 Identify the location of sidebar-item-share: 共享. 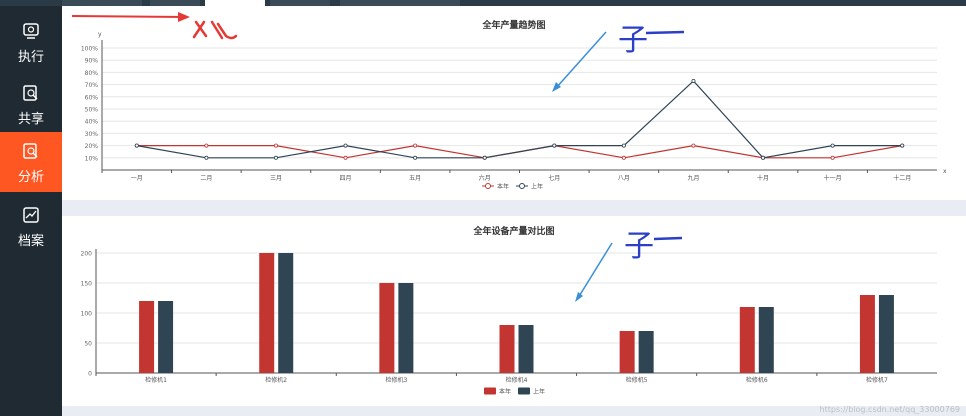
(31, 104).